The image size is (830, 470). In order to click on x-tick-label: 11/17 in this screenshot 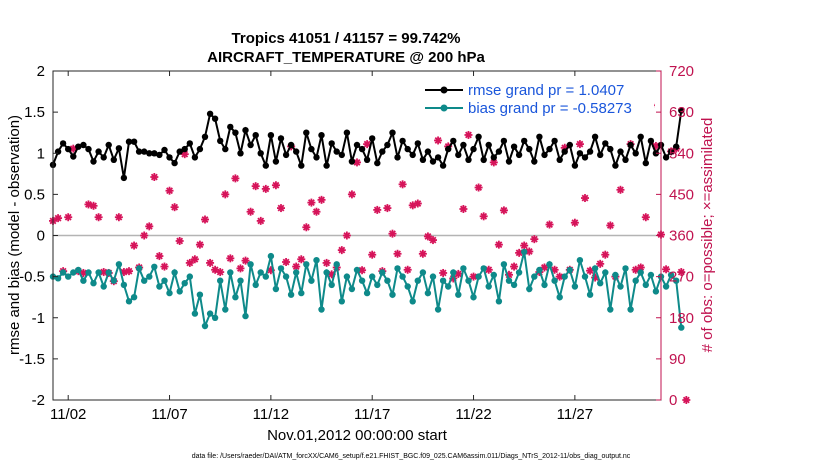, I will do `click(372, 414)`.